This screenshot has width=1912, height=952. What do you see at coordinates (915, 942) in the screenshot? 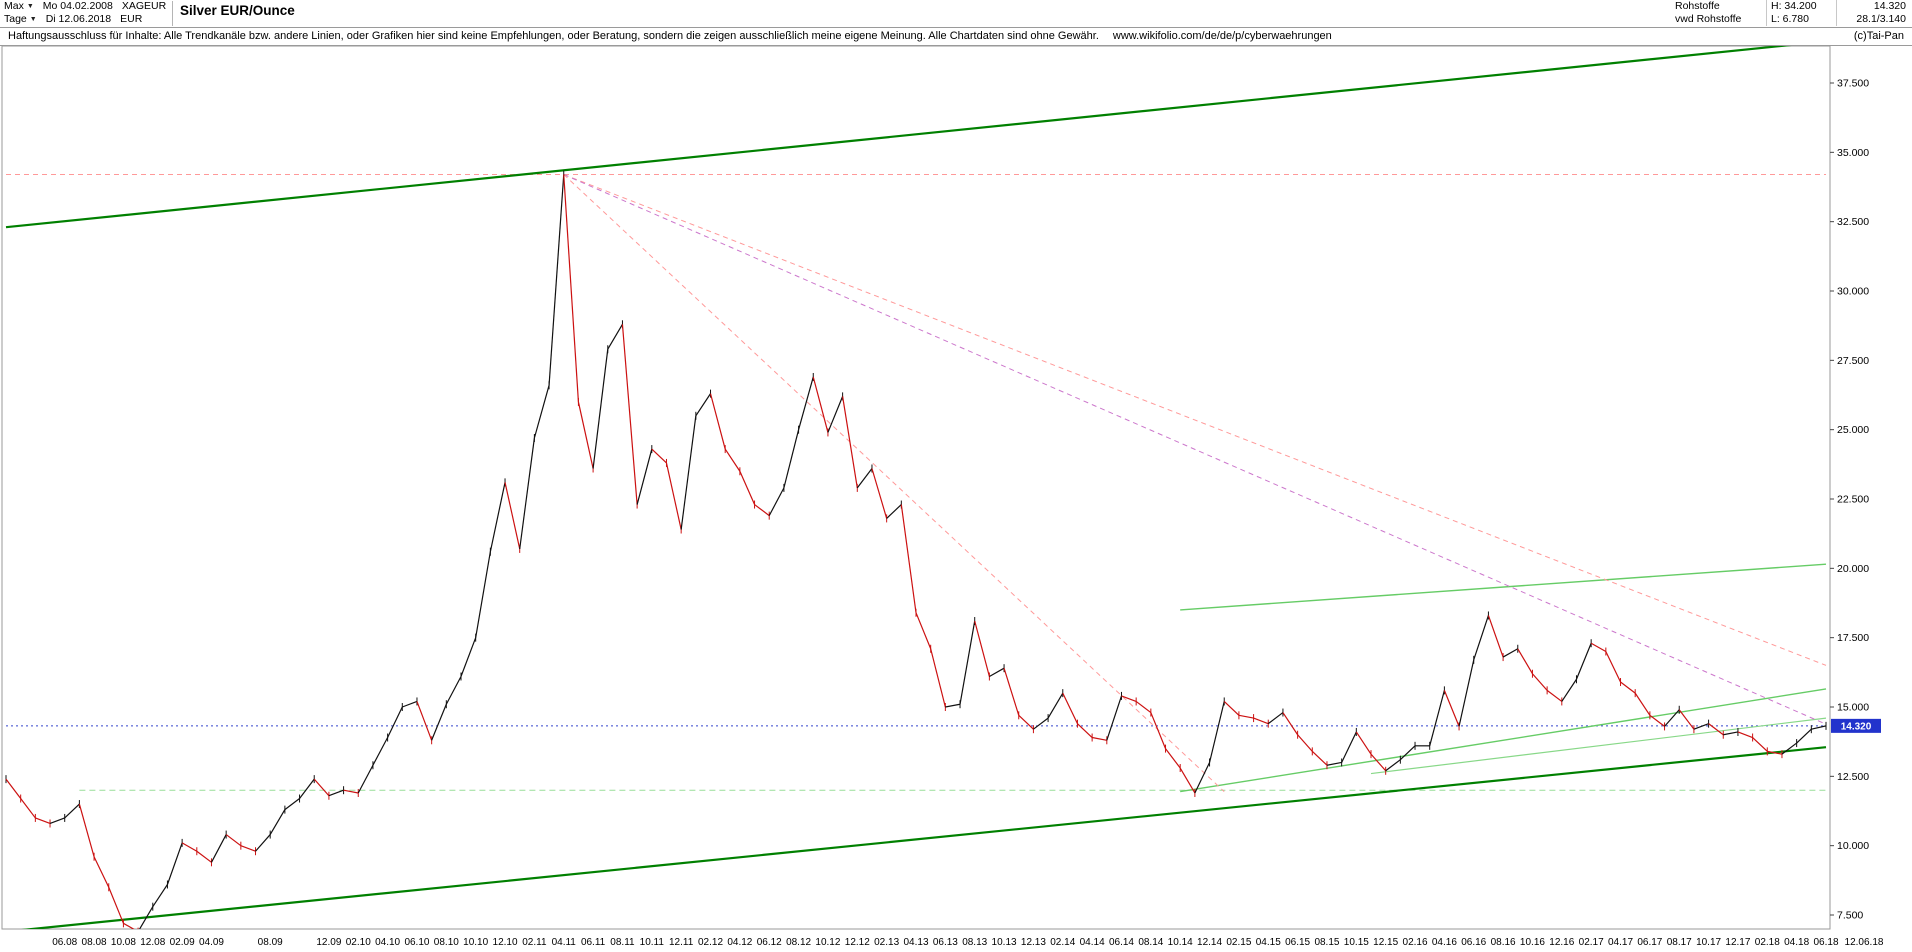
I see `x-axis-label: 04.13` at bounding box center [915, 942].